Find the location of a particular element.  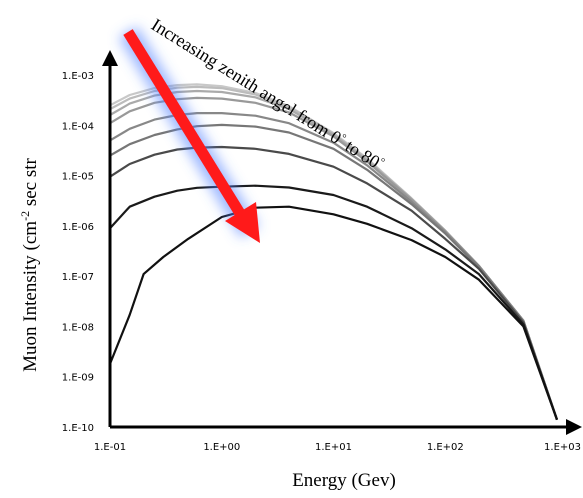

y-tick-label: 1.E-04 is located at coordinates (78, 126).